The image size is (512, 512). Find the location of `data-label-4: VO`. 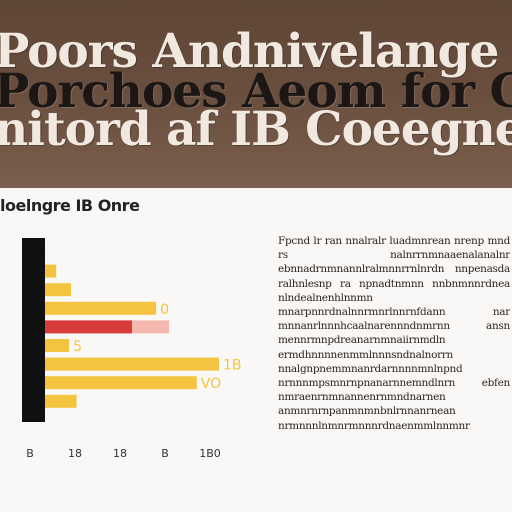

data-label-4: VO is located at coordinates (211, 384).